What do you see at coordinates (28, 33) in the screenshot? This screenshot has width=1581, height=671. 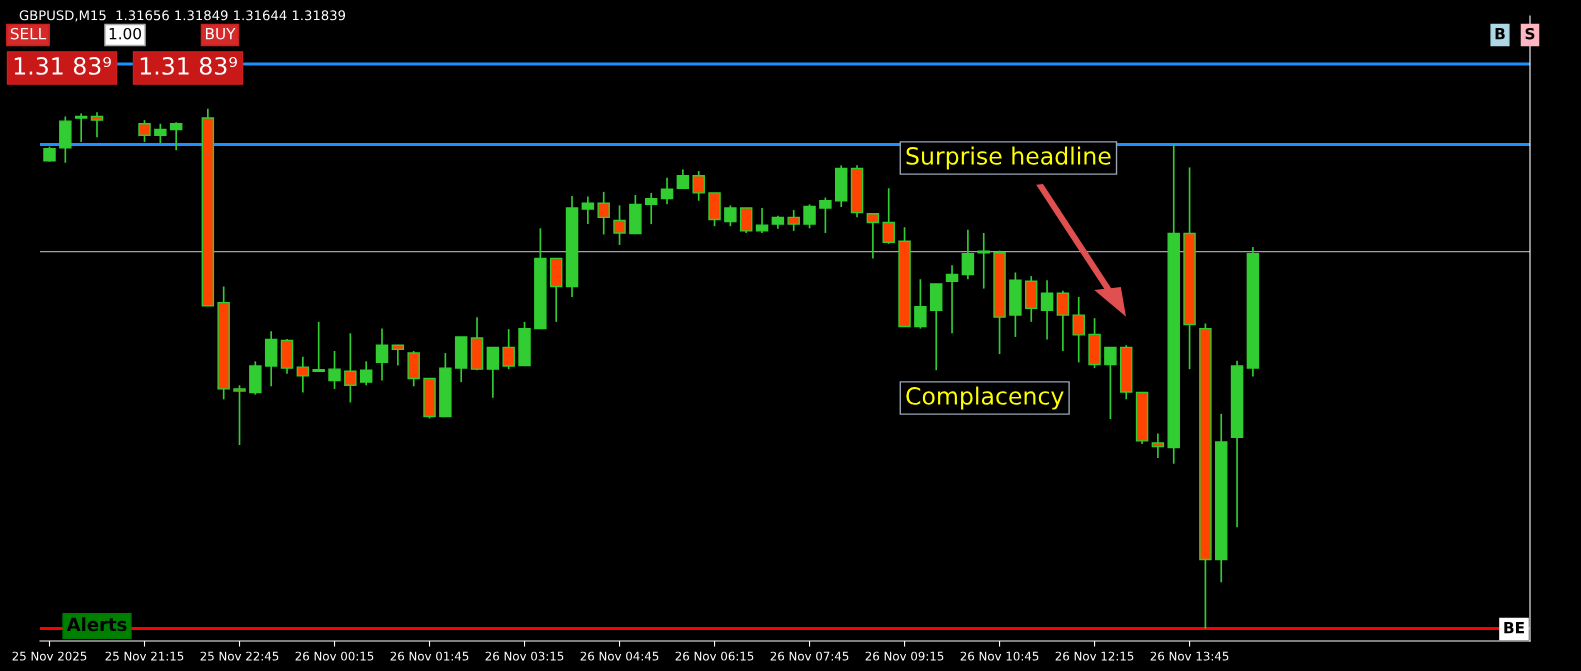 I see `text: SELL` at bounding box center [28, 33].